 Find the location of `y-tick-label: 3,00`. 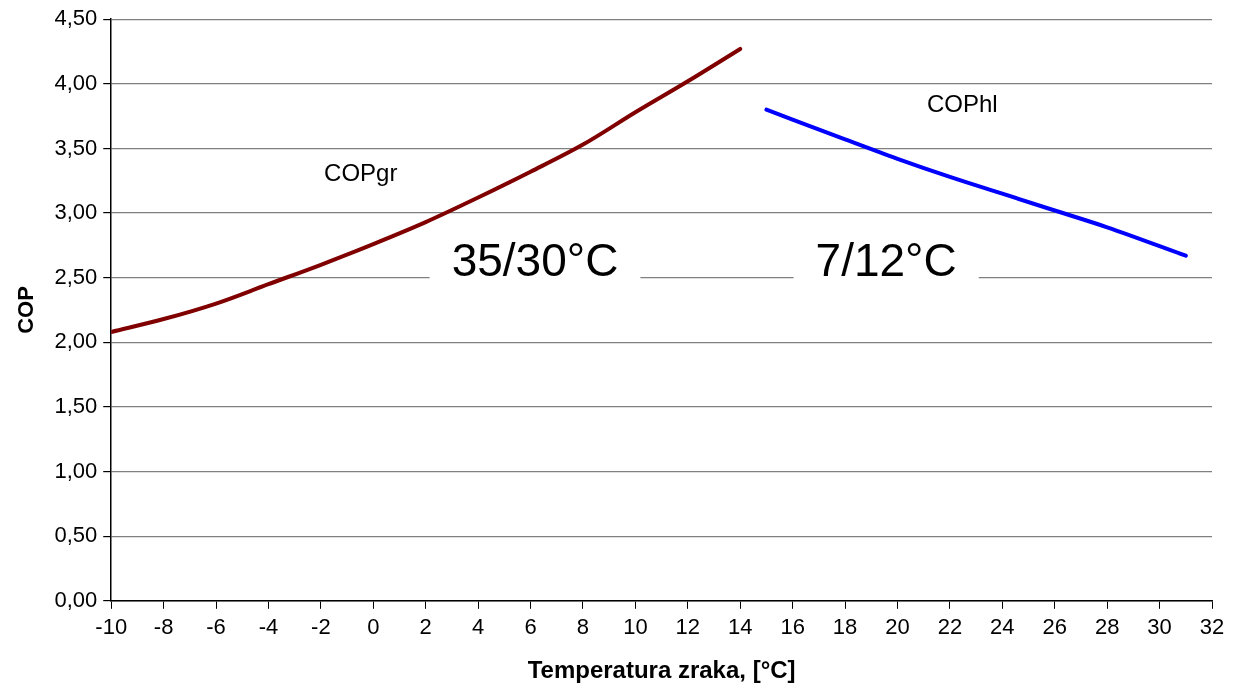

y-tick-label: 3,00 is located at coordinates (76, 212).